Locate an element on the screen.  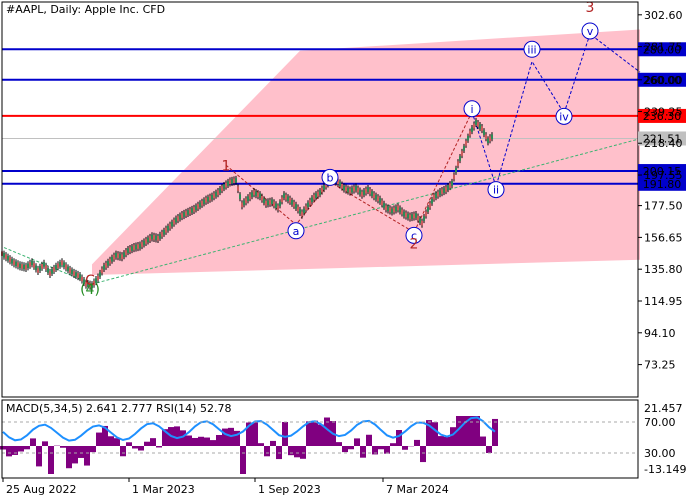
time-tick-2: 1 Sep 2023 is located at coordinates (289, 489).